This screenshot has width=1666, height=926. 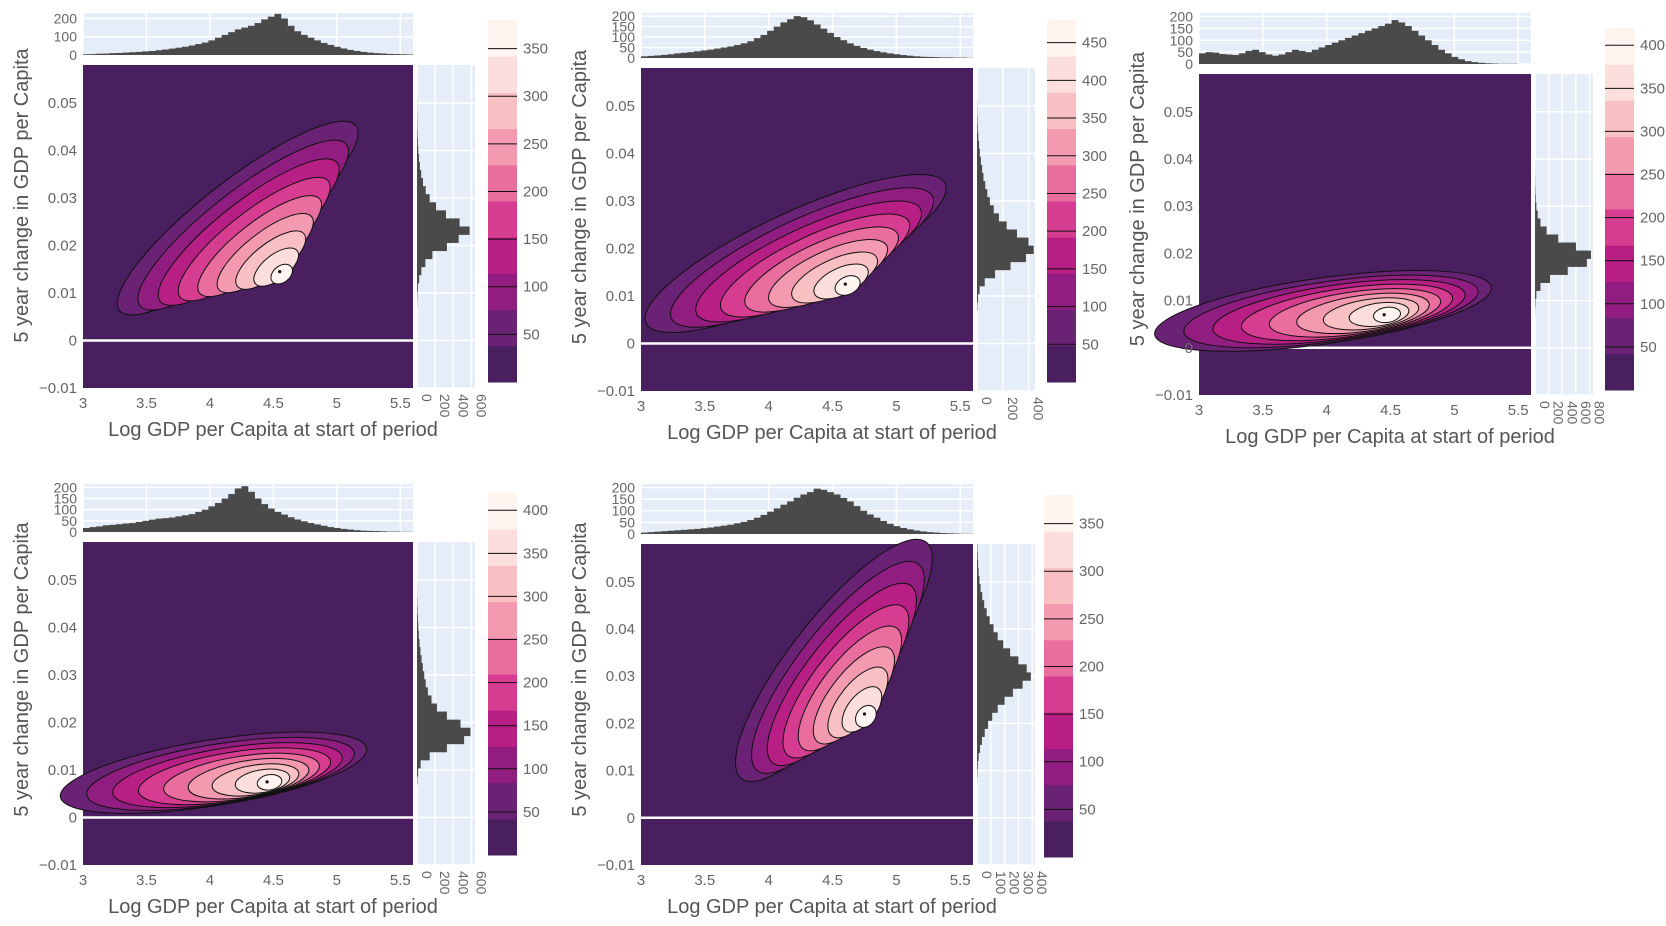 I want to click on x-tick-label: 4, so click(x=210, y=880).